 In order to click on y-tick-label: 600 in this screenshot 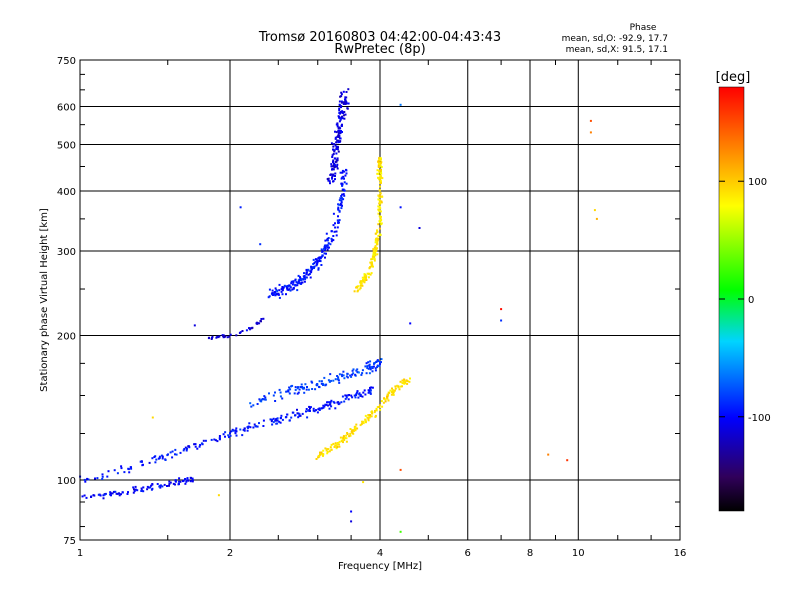, I will do `click(66, 108)`.